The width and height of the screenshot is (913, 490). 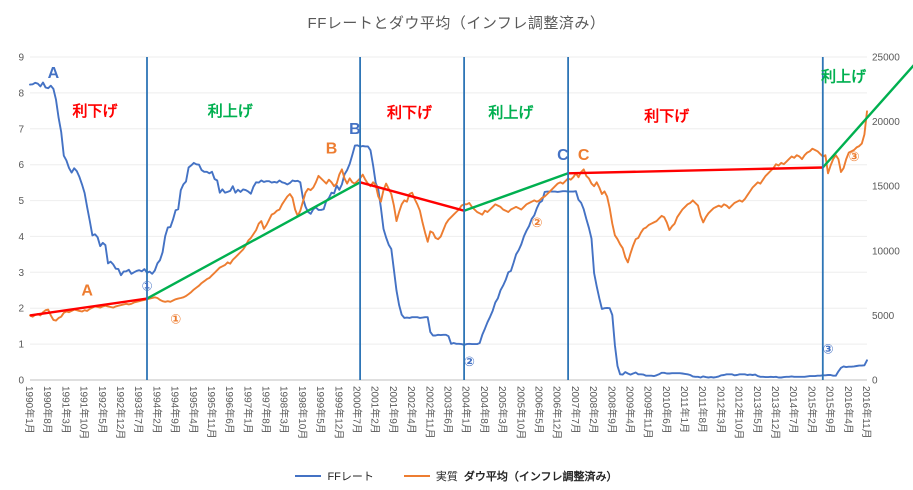 What do you see at coordinates (308, 476) in the screenshot?
I see `legend-swatch-ff-rate` at bounding box center [308, 476].